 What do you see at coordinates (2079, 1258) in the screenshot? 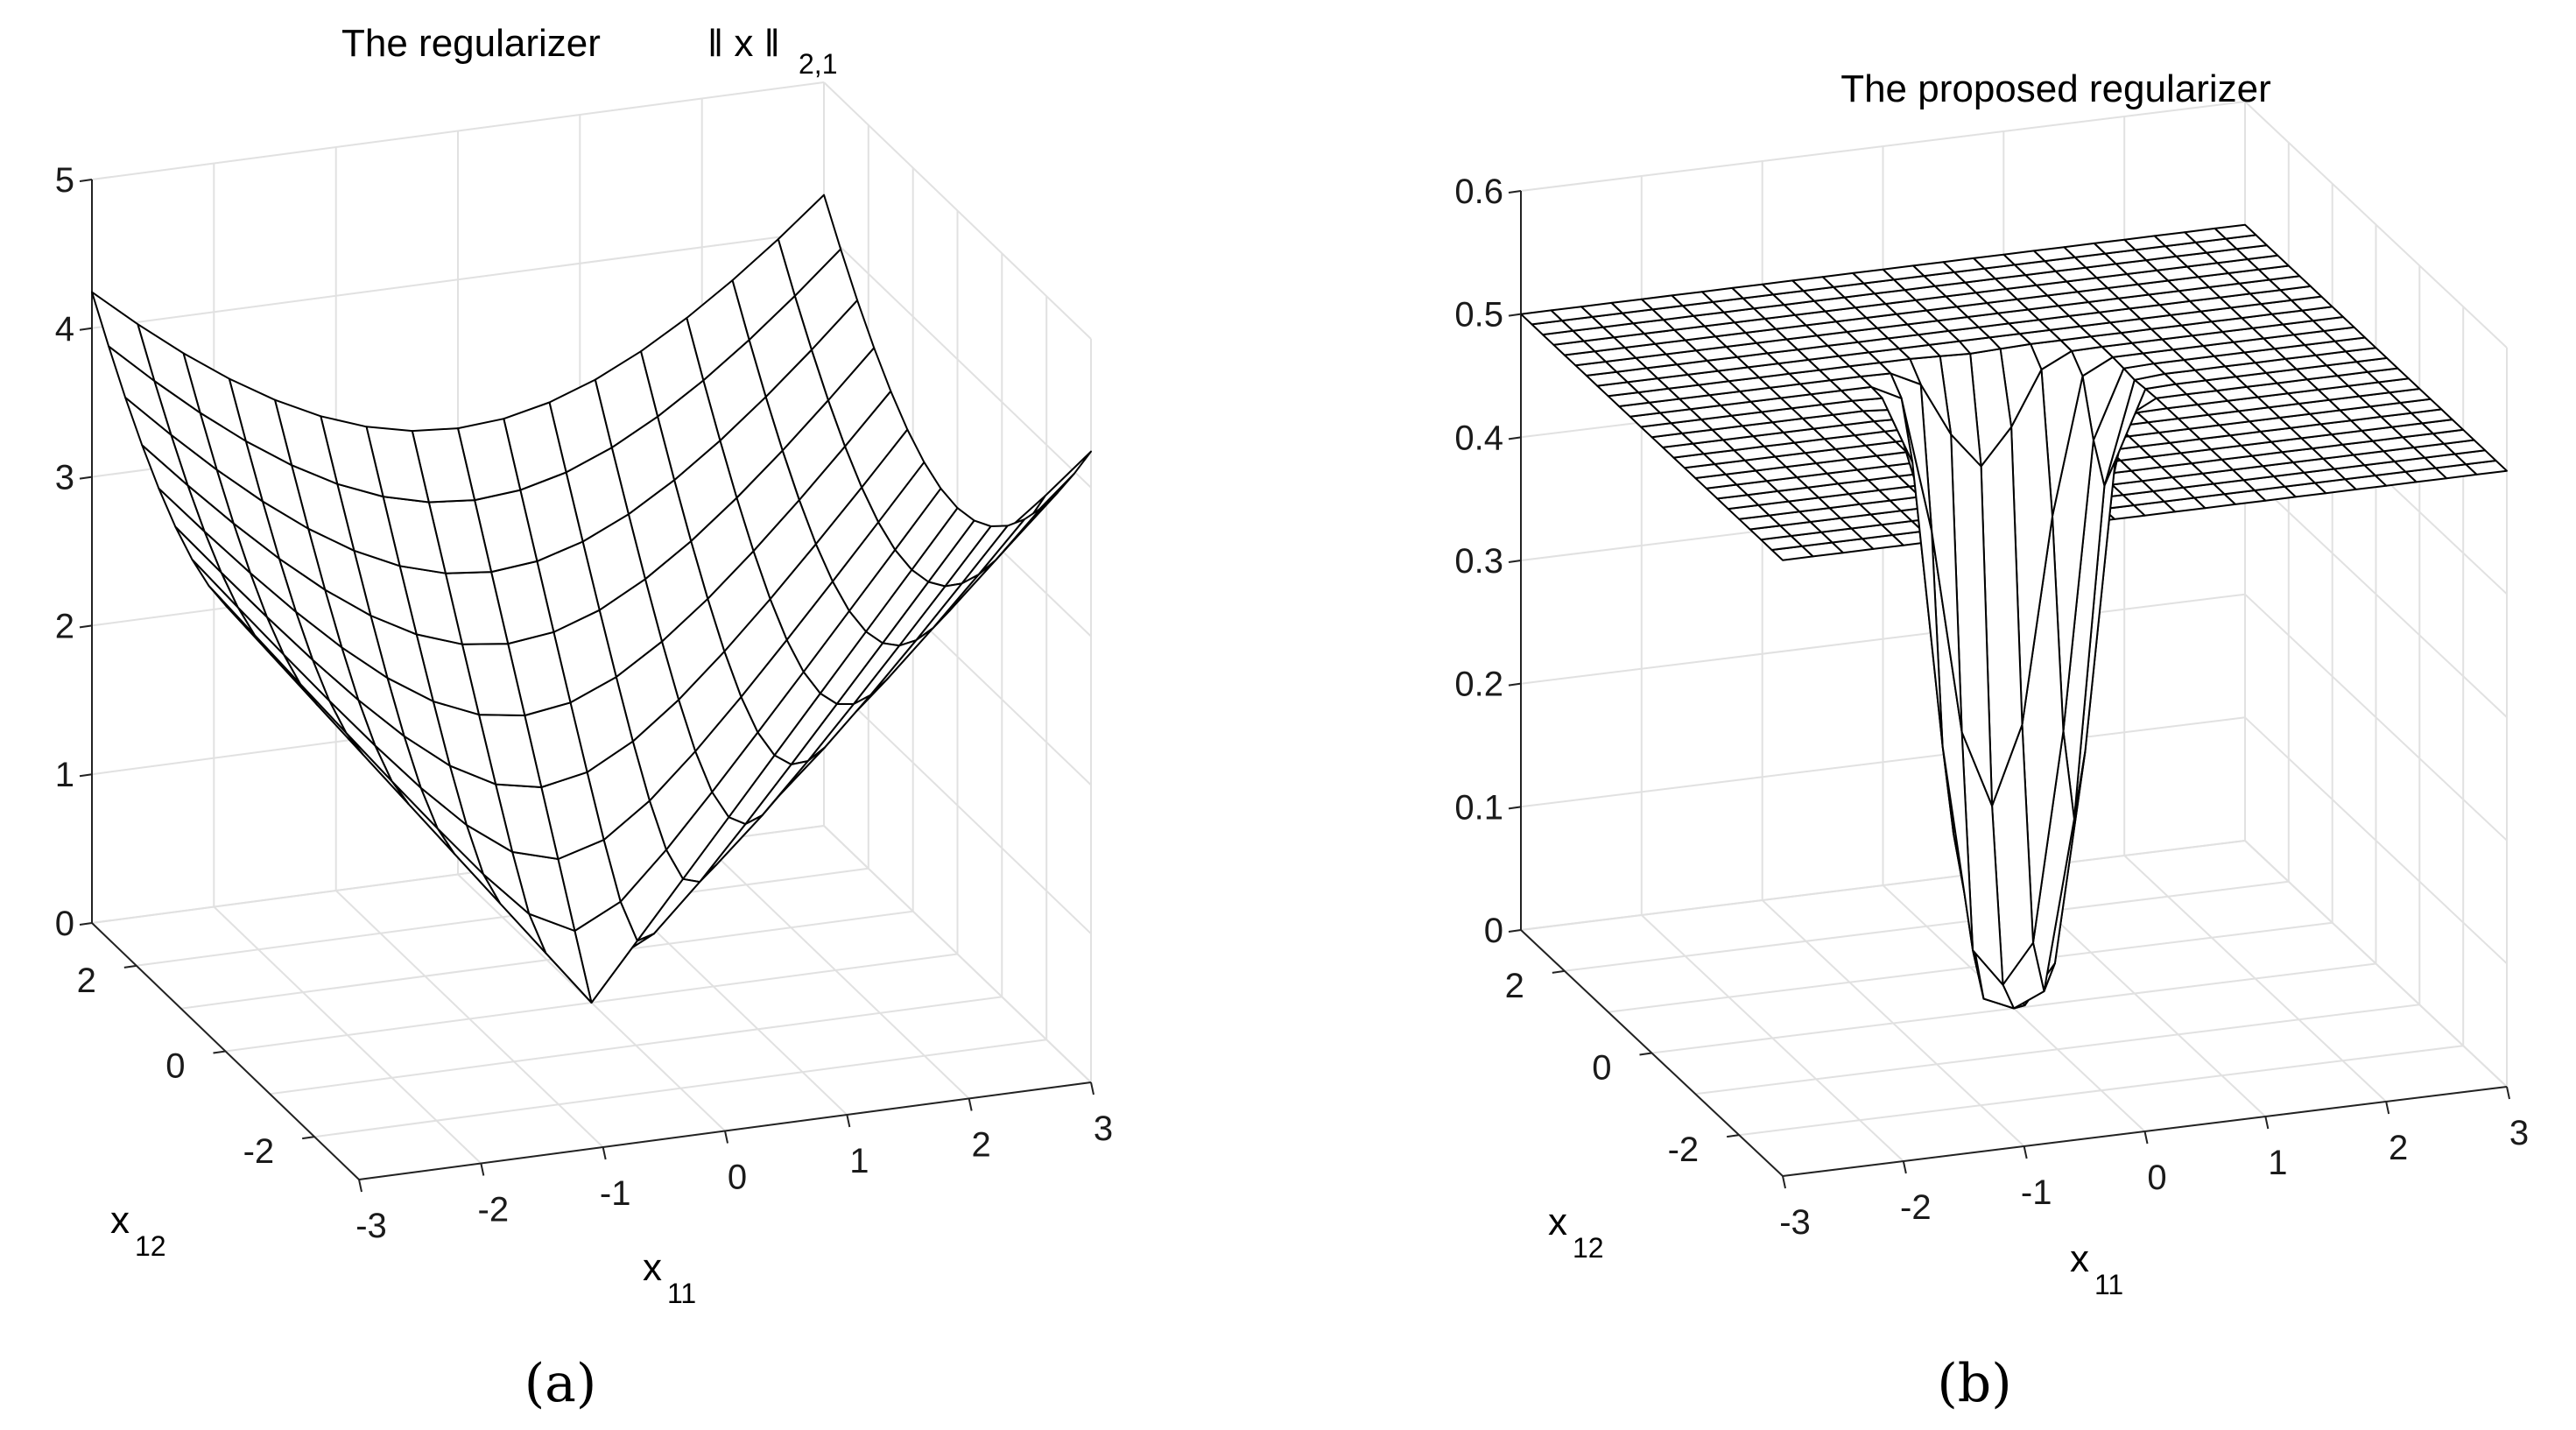
I see `x-axis-label-b: x` at bounding box center [2079, 1258].